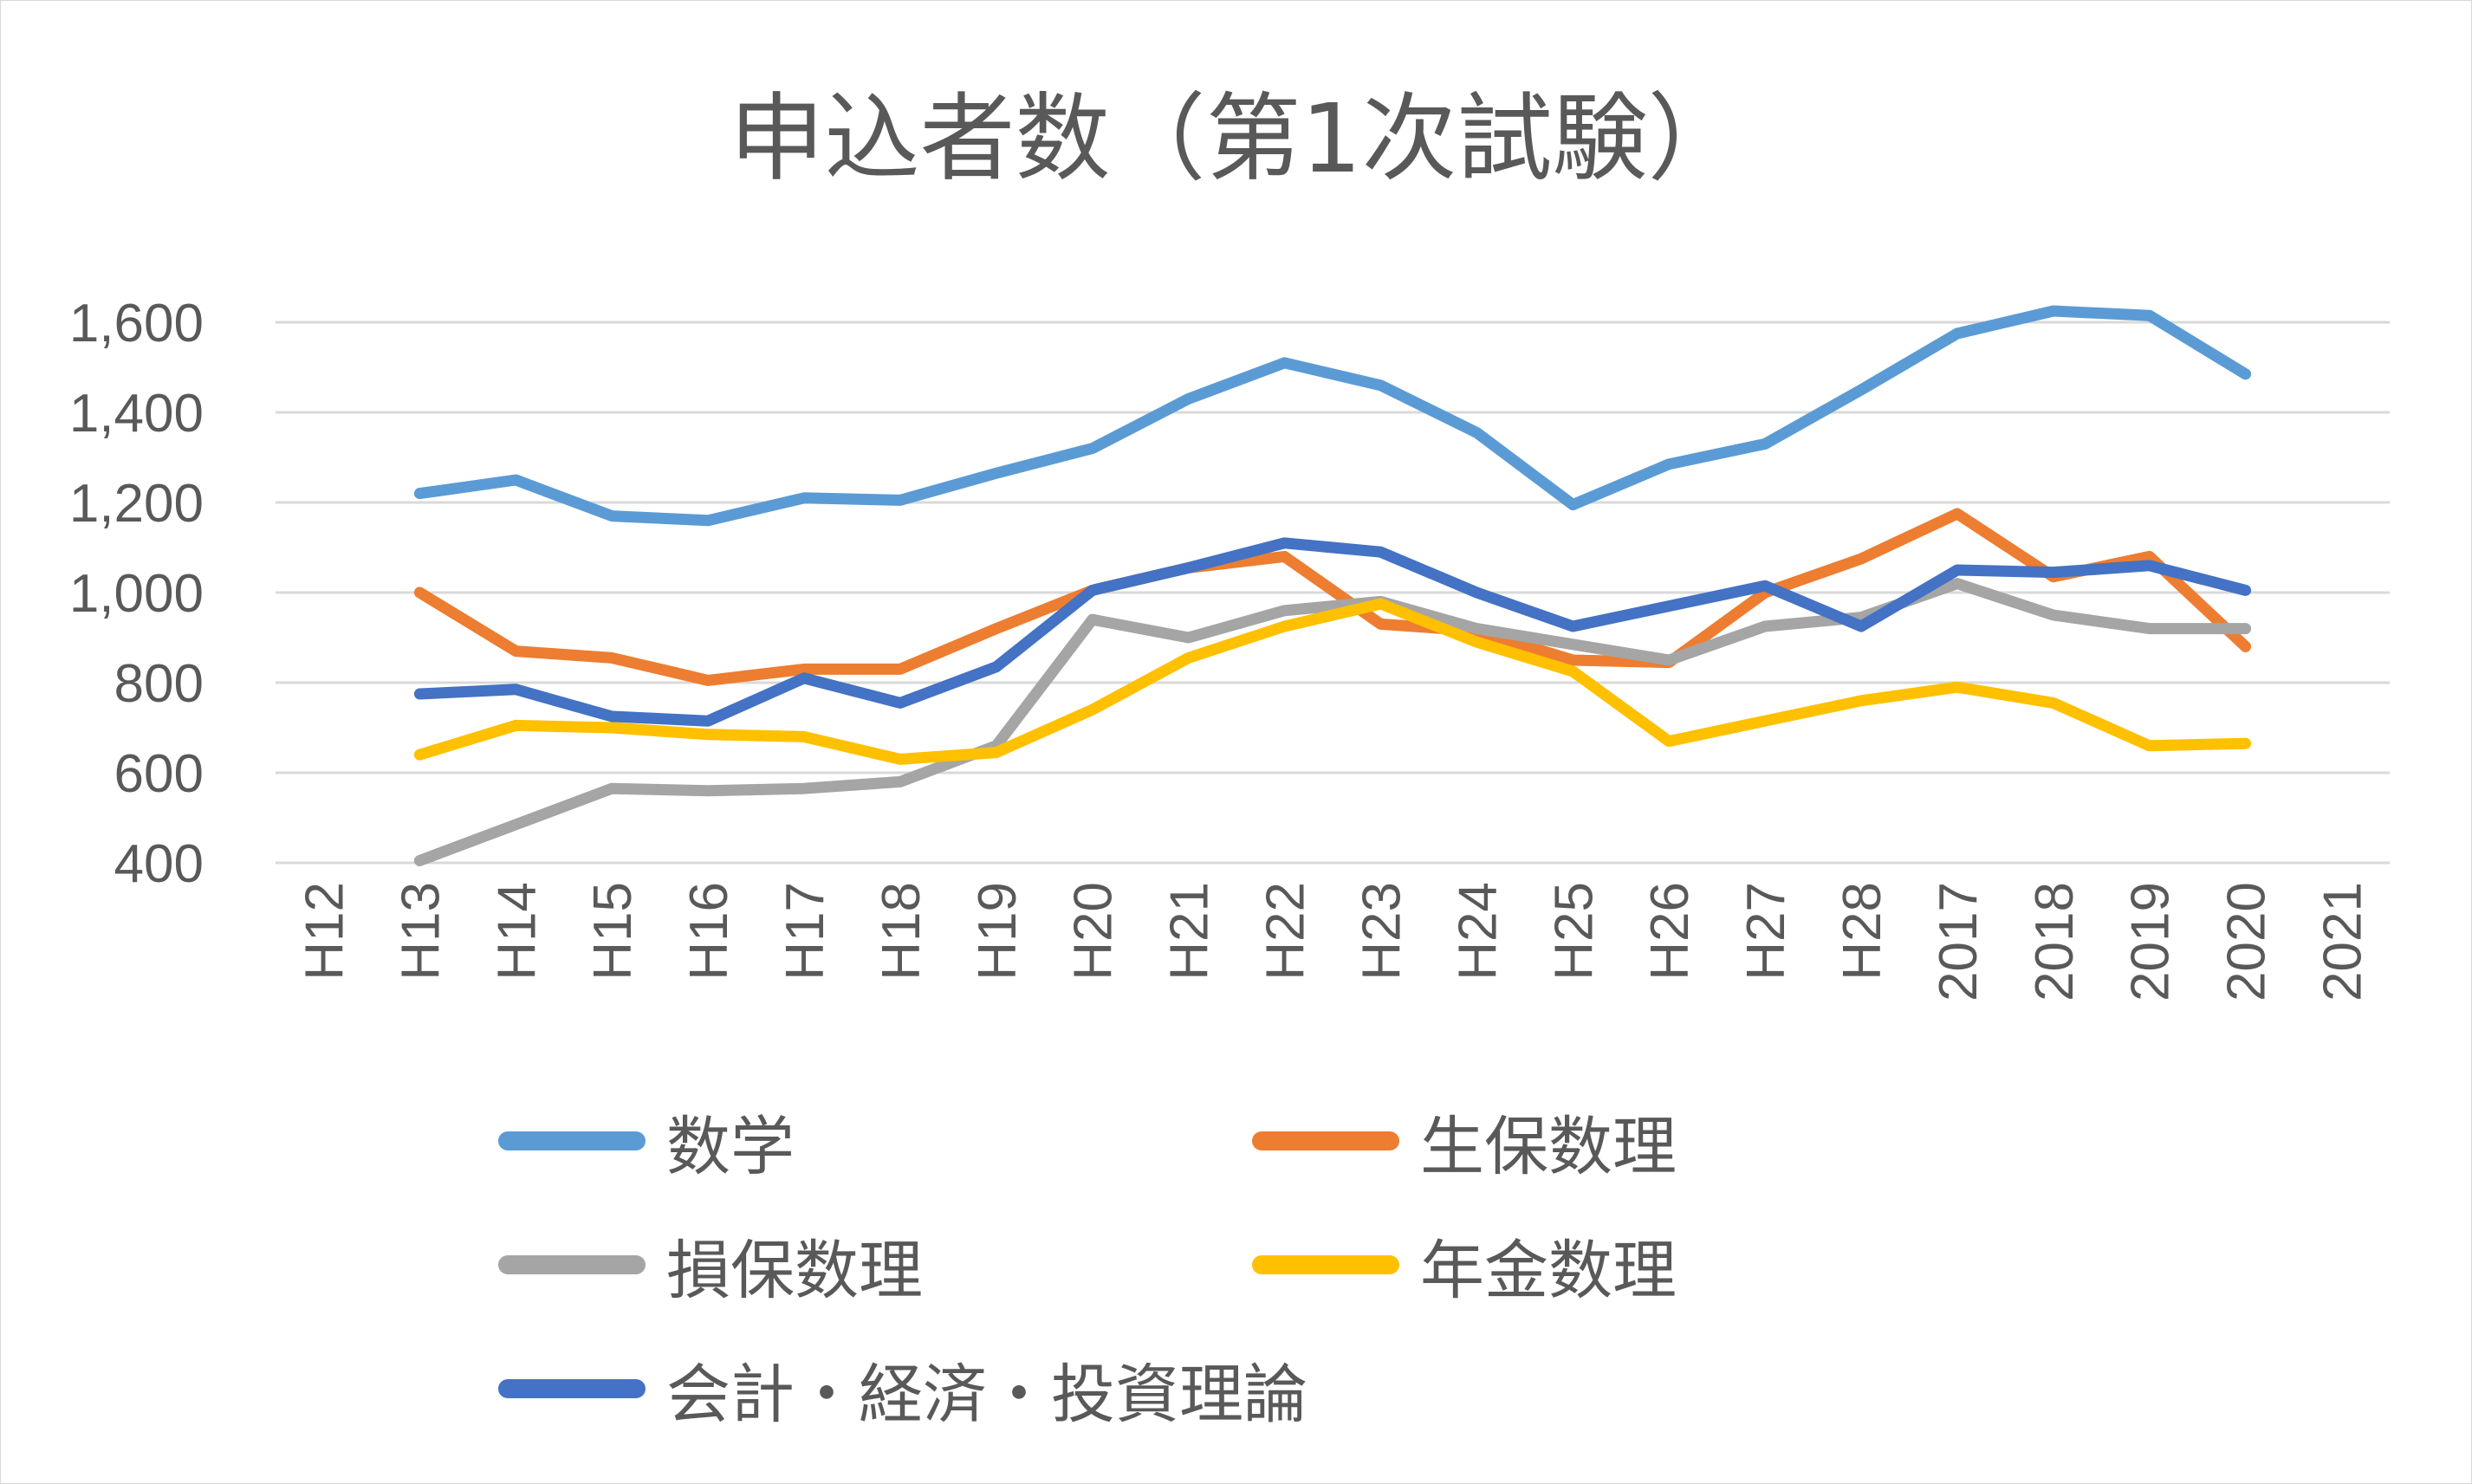 The height and width of the screenshot is (1484, 2472). Describe the element at coordinates (324, 931) in the screenshot. I see `x-tick-label: H12` at that location.